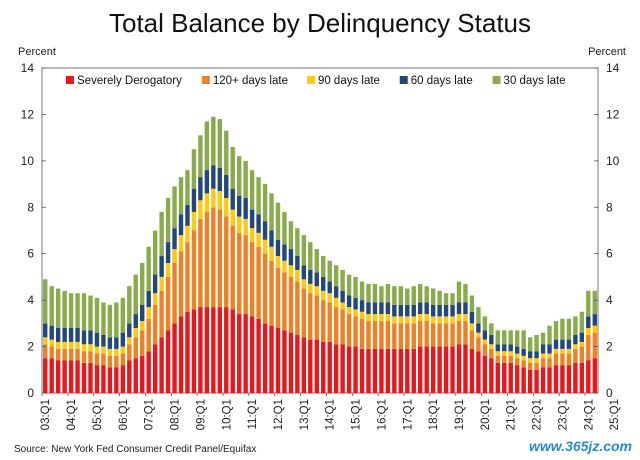  I want to click on x-tick-label: 09:Q1, so click(201, 414).